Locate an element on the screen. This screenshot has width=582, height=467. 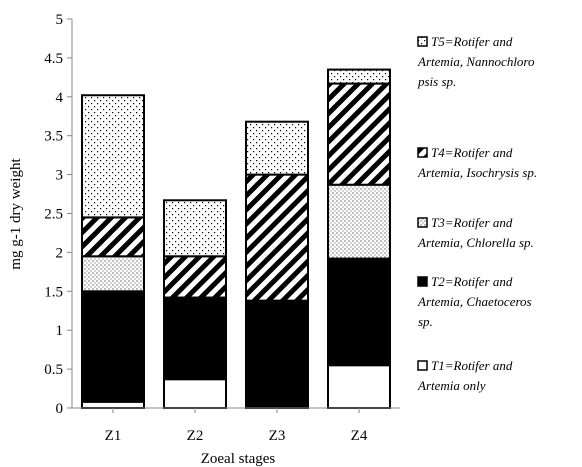
bar-segment-z2-t5 is located at coordinates (195, 228).